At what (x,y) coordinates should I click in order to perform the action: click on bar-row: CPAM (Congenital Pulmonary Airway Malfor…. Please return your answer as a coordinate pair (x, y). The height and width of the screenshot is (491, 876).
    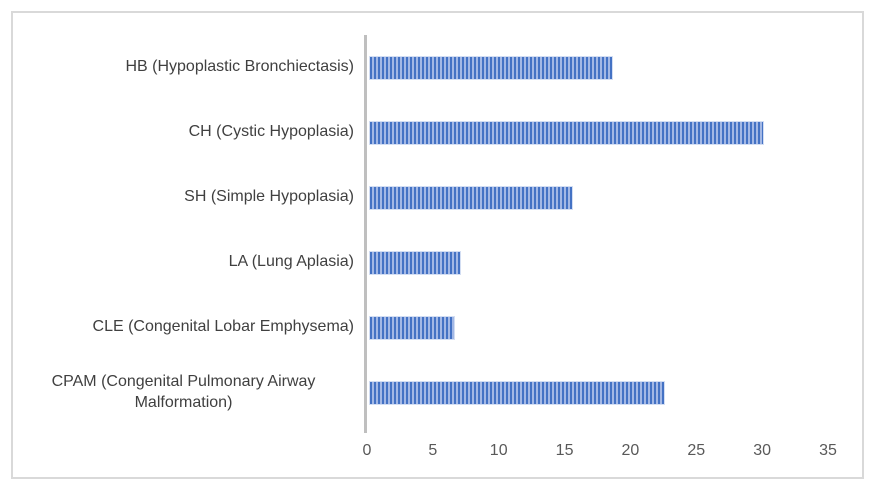
    Looking at the image, I should click on (437, 392).